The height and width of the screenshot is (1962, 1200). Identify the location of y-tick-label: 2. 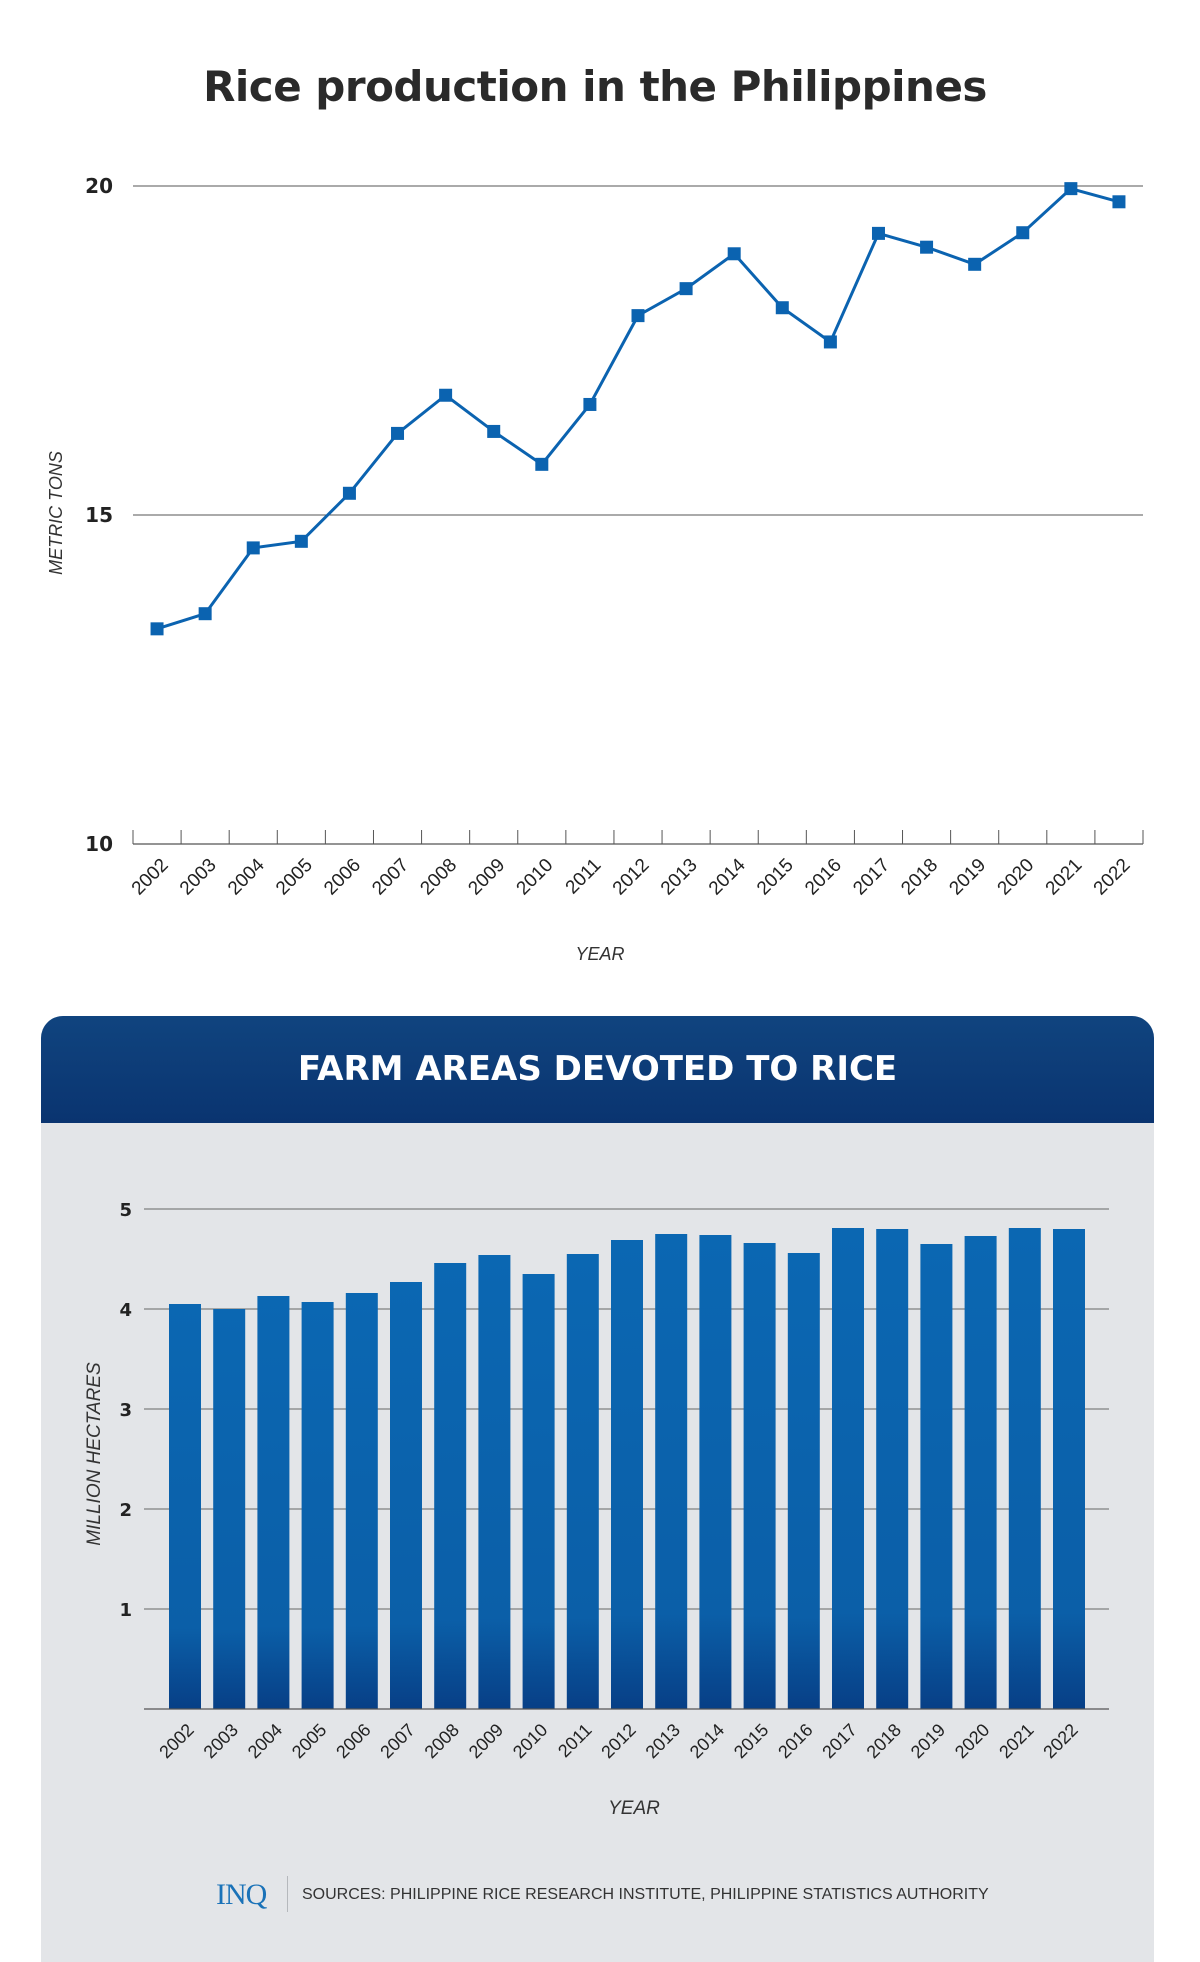
(125, 1510).